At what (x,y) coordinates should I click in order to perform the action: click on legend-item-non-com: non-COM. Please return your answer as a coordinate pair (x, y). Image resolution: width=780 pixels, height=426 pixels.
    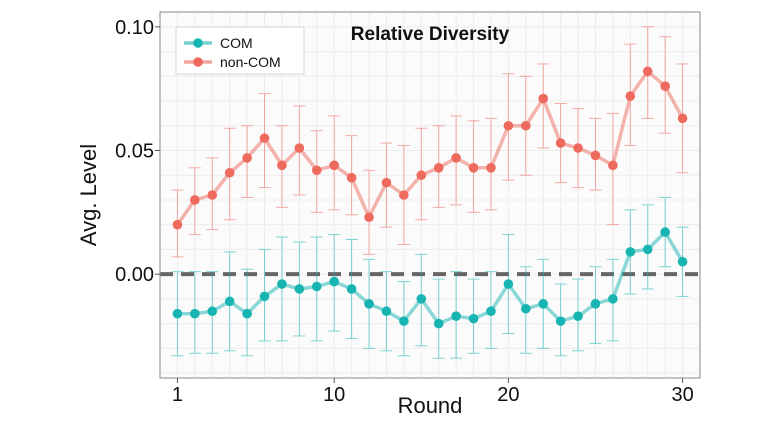
    Looking at the image, I should click on (232, 62).